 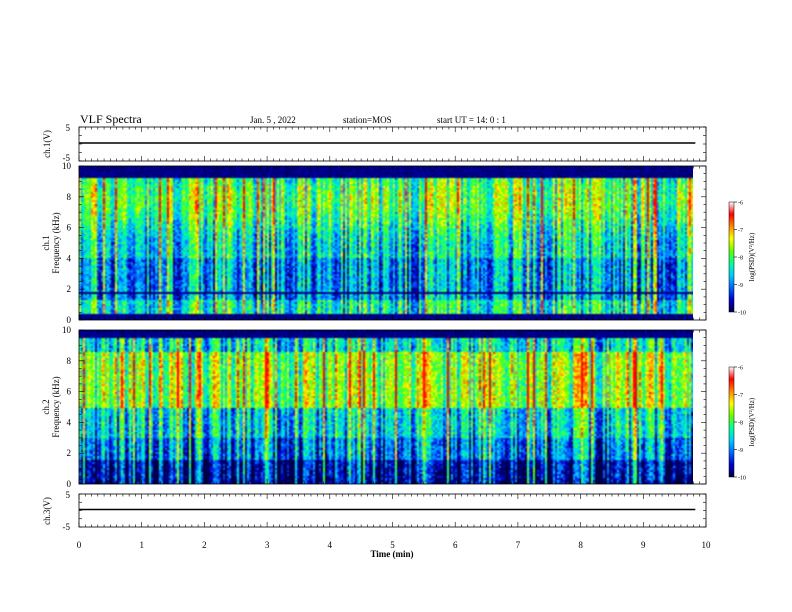 I want to click on ch2-colorbar-tick-labels: -6 -7 -8 -9 -10, so click(x=740, y=424).